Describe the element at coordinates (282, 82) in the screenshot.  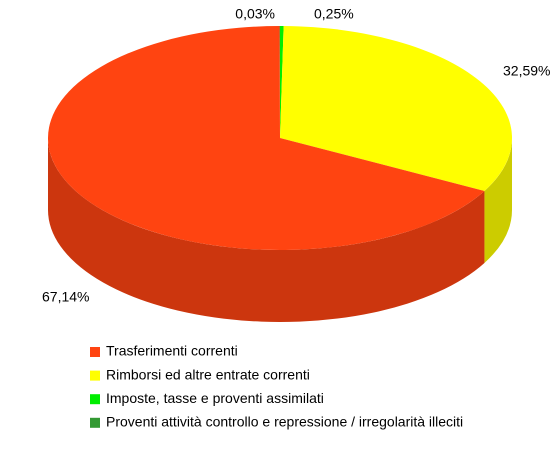
I see `pie-slice` at that location.